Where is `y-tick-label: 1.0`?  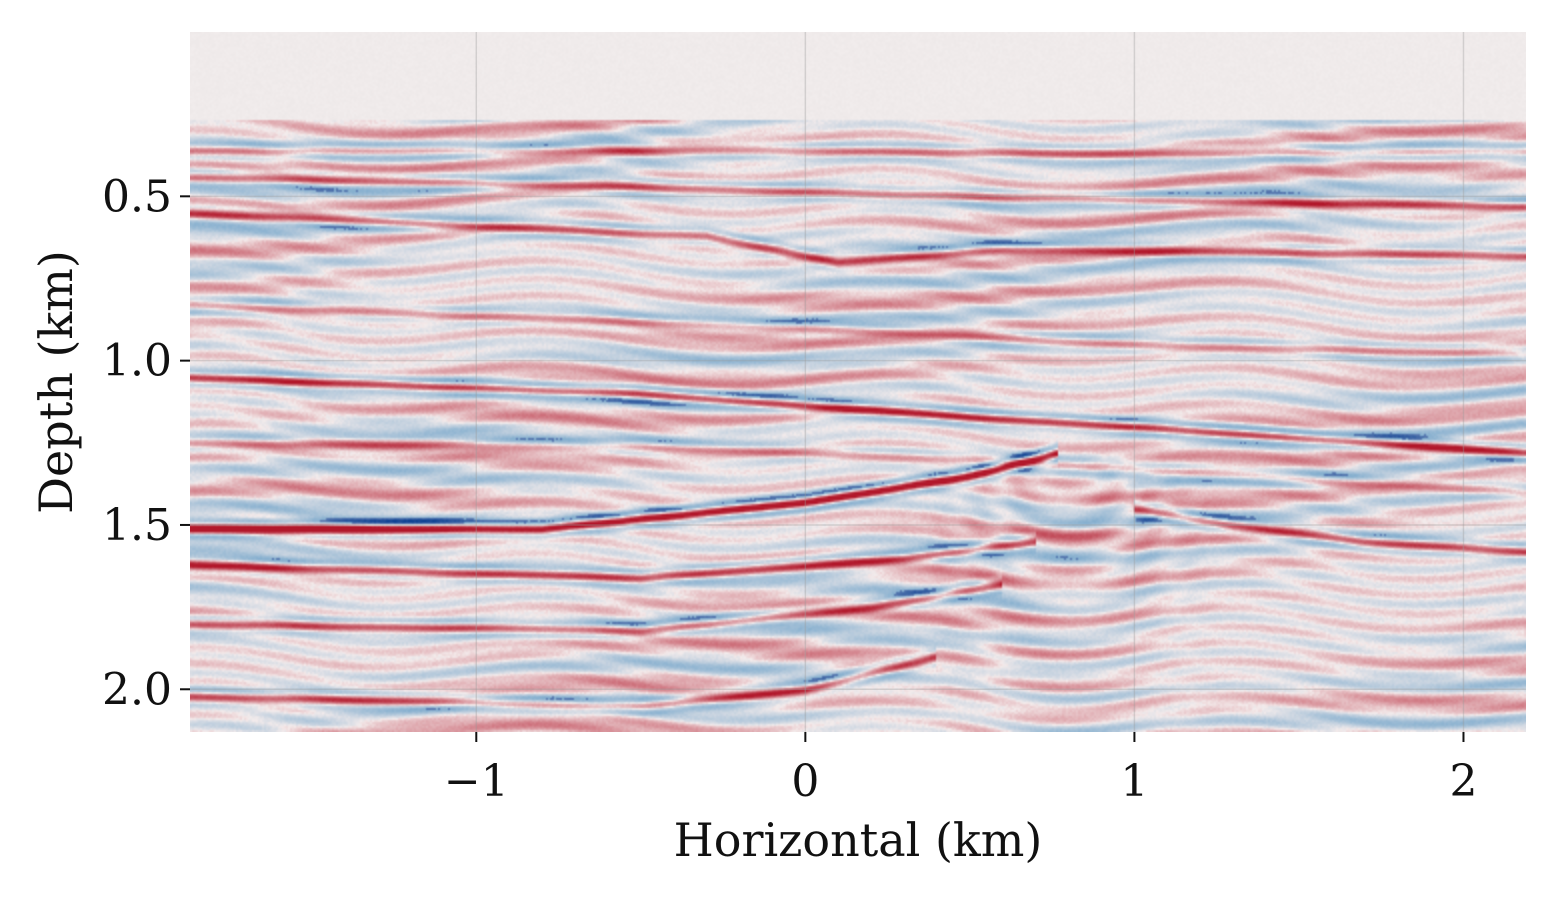 y-tick-label: 1.0 is located at coordinates (137, 361).